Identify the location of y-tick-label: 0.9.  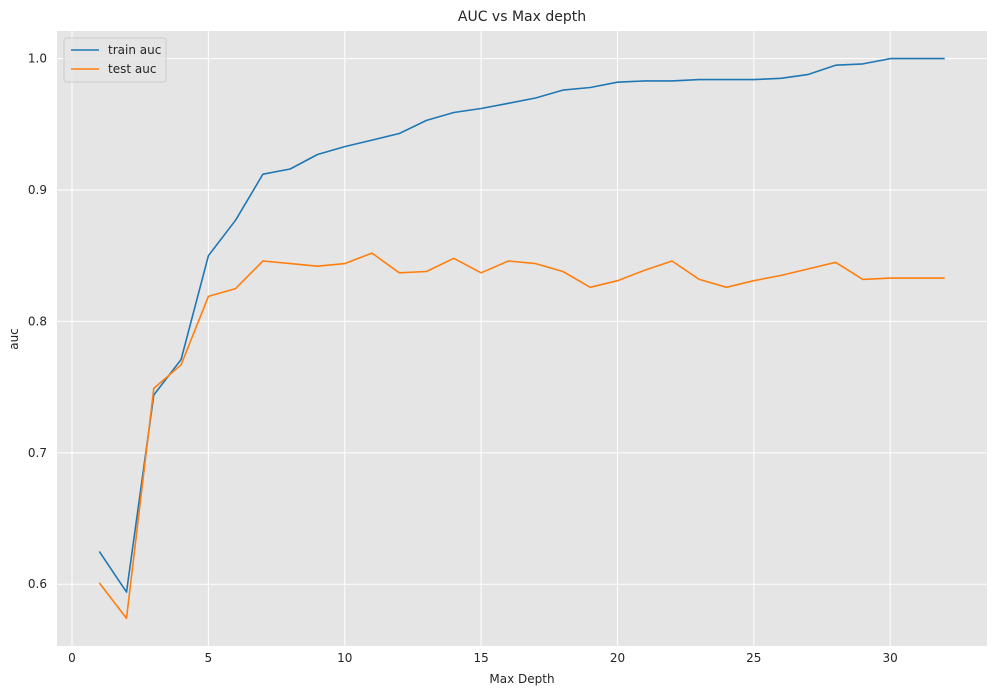
(37, 190).